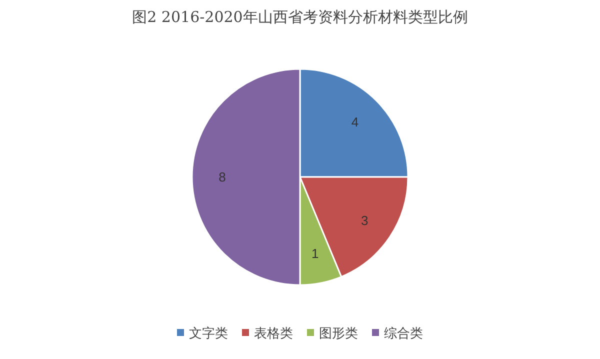  I want to click on chart-title: 图2 2016-2020年山西省考资料分析材料类型比例, so click(300, 17).